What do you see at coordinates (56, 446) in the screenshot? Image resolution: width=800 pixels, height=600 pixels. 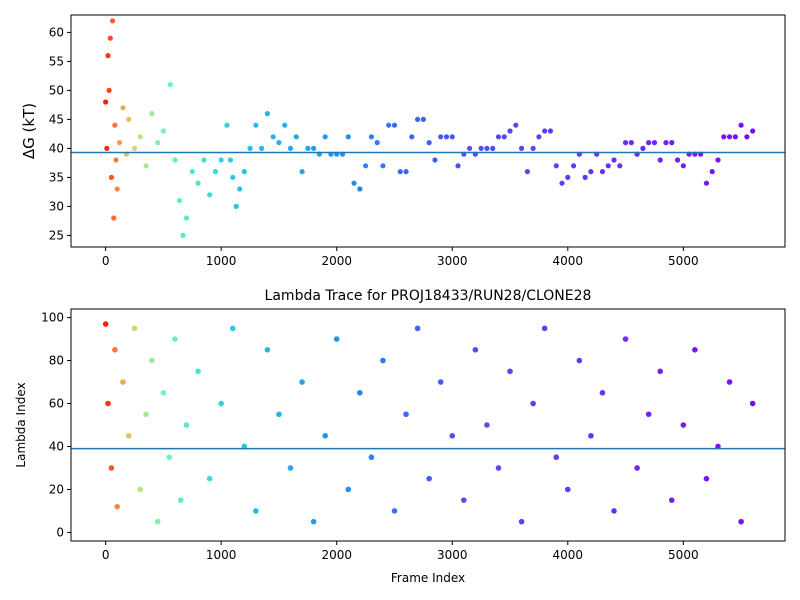 I see `y-tick-label: 40` at bounding box center [56, 446].